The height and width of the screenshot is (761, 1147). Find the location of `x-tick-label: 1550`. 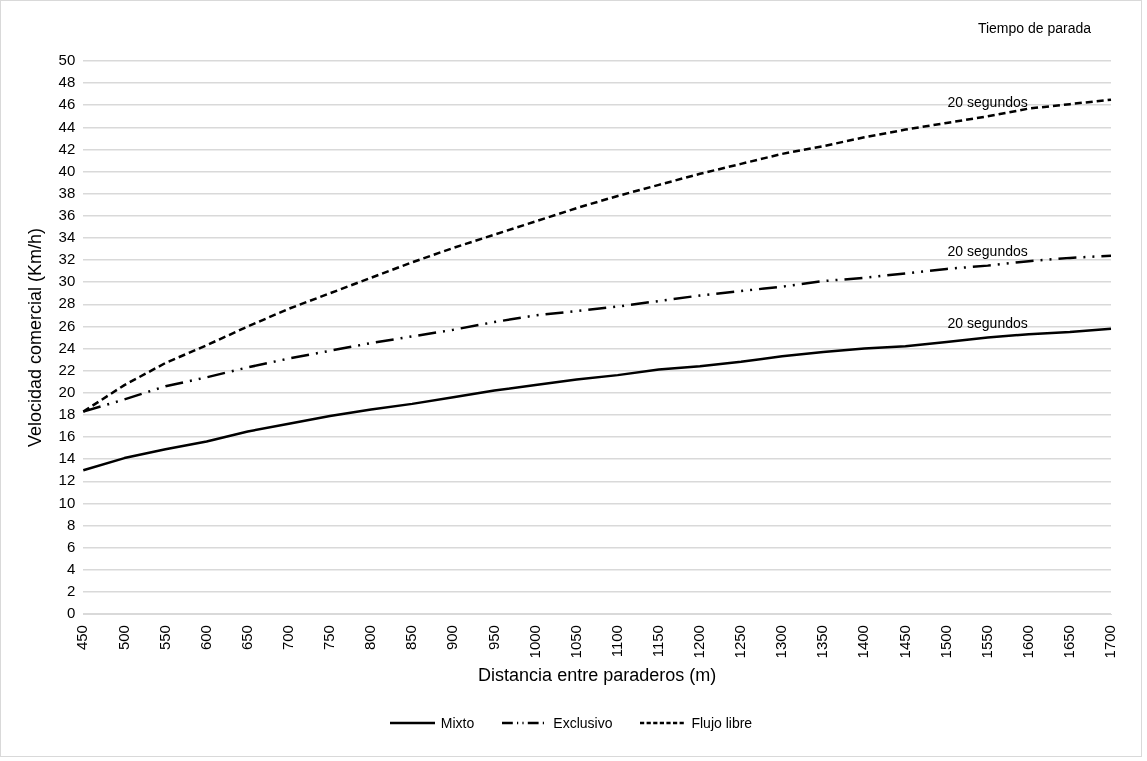

x-tick-label: 1550 is located at coordinates (986, 642).